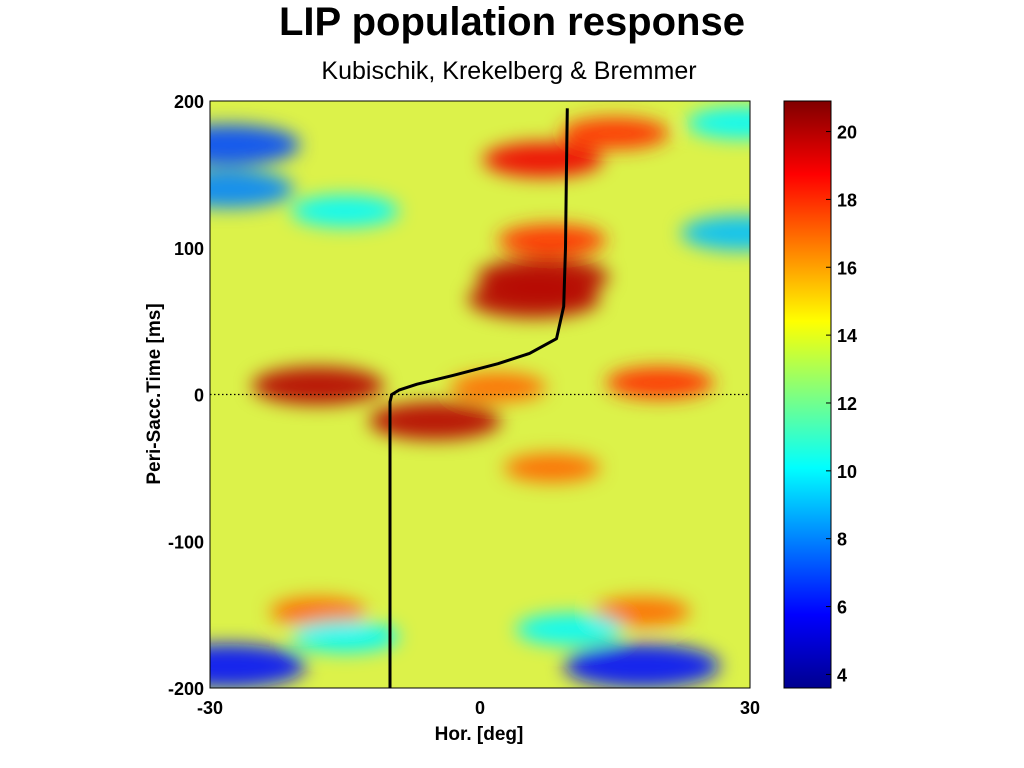  Describe the element at coordinates (842, 608) in the screenshot. I see `colorbar-tick-label: 6` at that location.